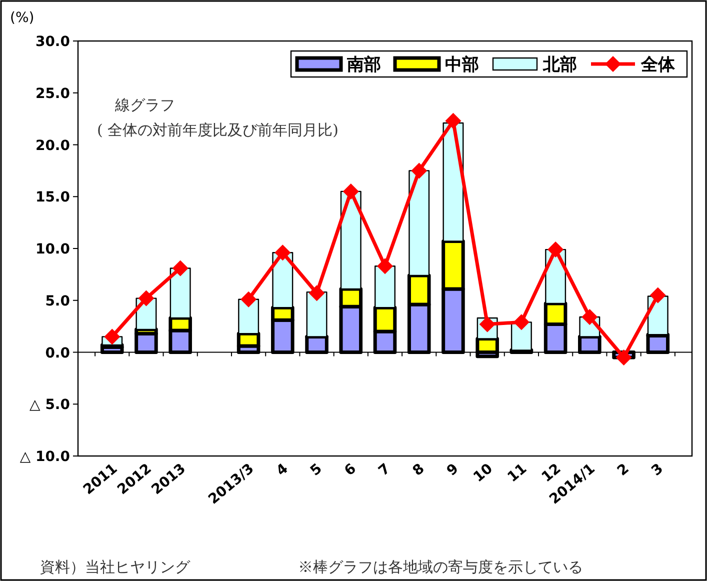 Image resolution: width=707 pixels, height=581 pixels. Describe the element at coordinates (483, 473) in the screenshot. I see `x-tick-label: 10` at that location.